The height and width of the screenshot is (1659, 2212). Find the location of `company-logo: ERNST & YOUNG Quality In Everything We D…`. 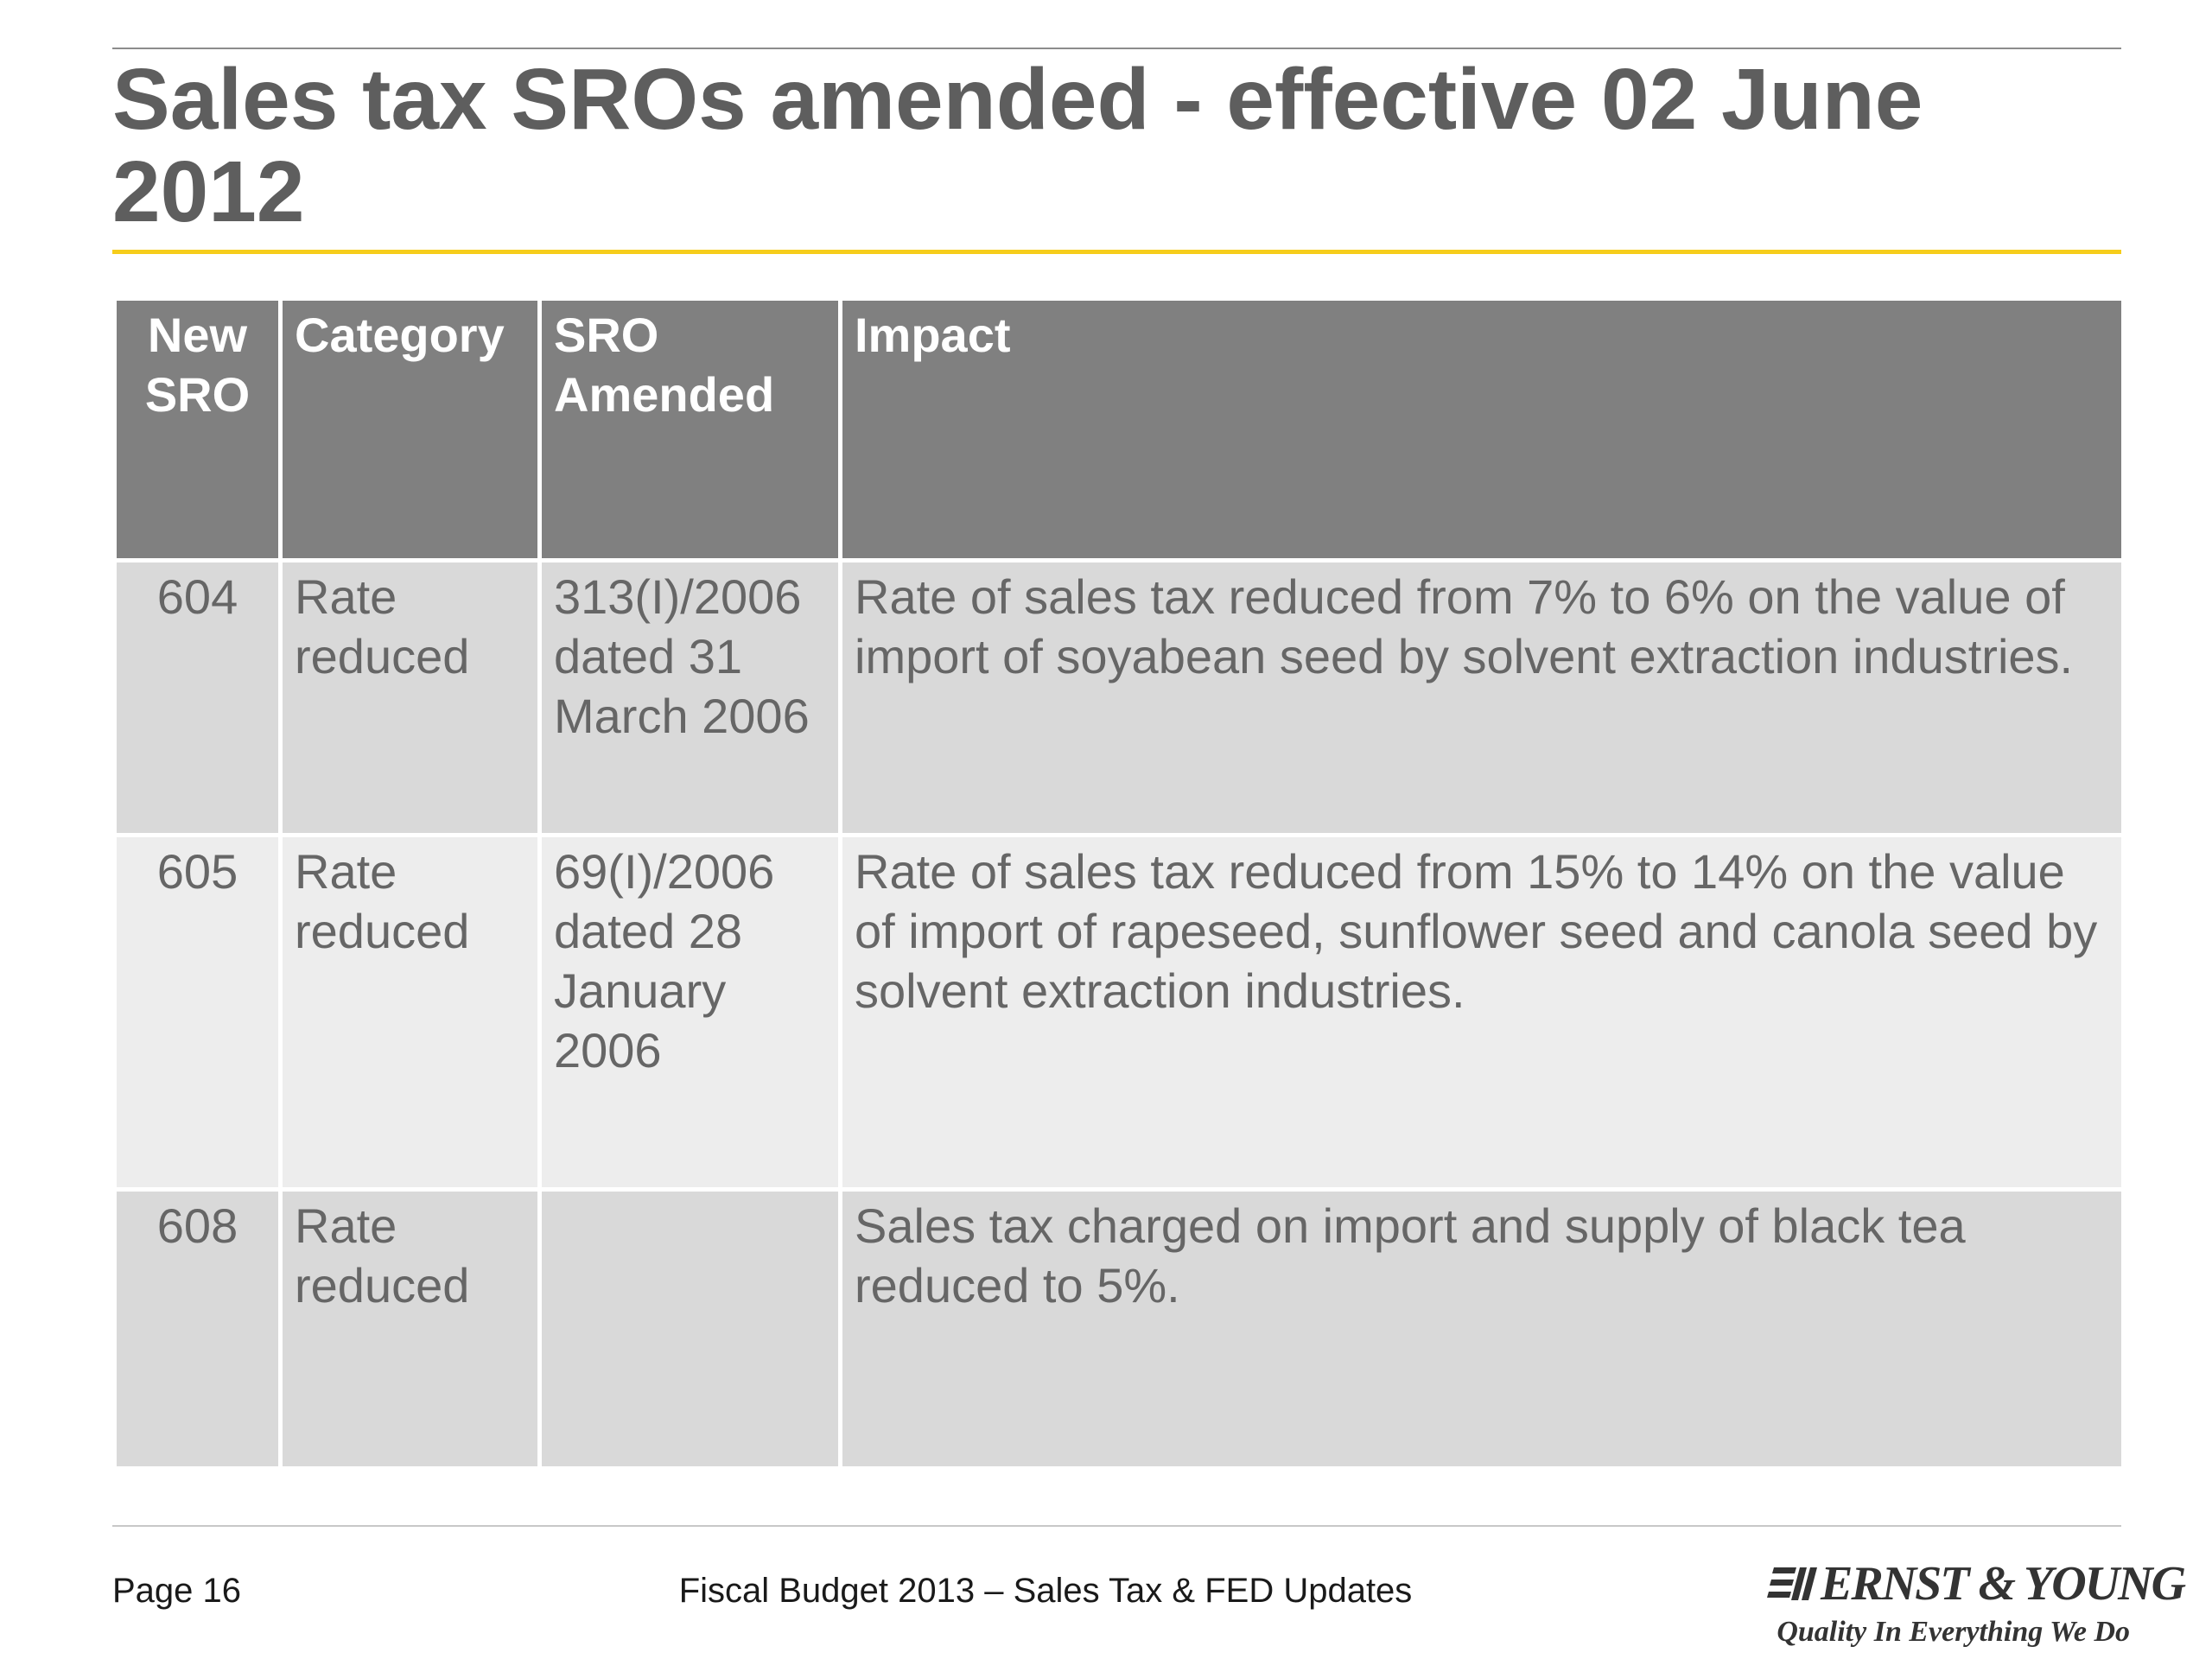

company-logo: ERNST & YOUNG Quality In Everything We D… is located at coordinates (1972, 1602).